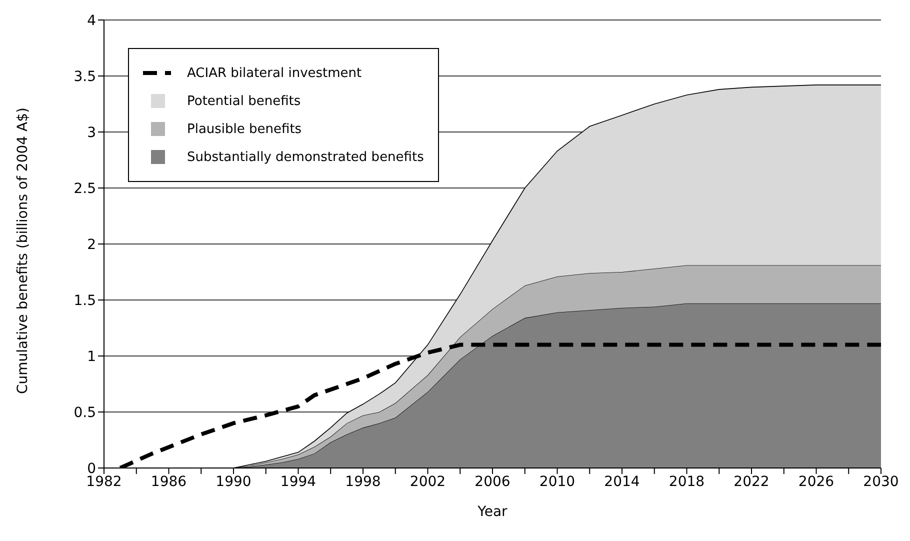 This screenshot has width=910, height=541. I want to click on legend-label: ACIAR bilateral investment, so click(274, 73).